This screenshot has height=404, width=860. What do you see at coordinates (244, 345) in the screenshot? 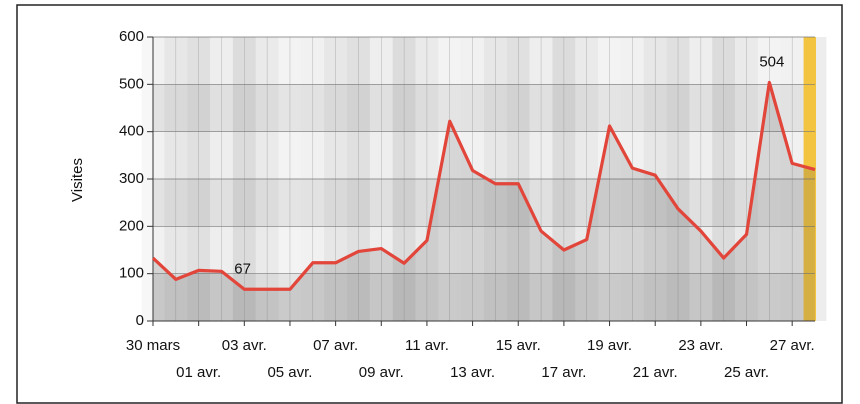
I see `x-tick-label: 03 avr.` at bounding box center [244, 345].